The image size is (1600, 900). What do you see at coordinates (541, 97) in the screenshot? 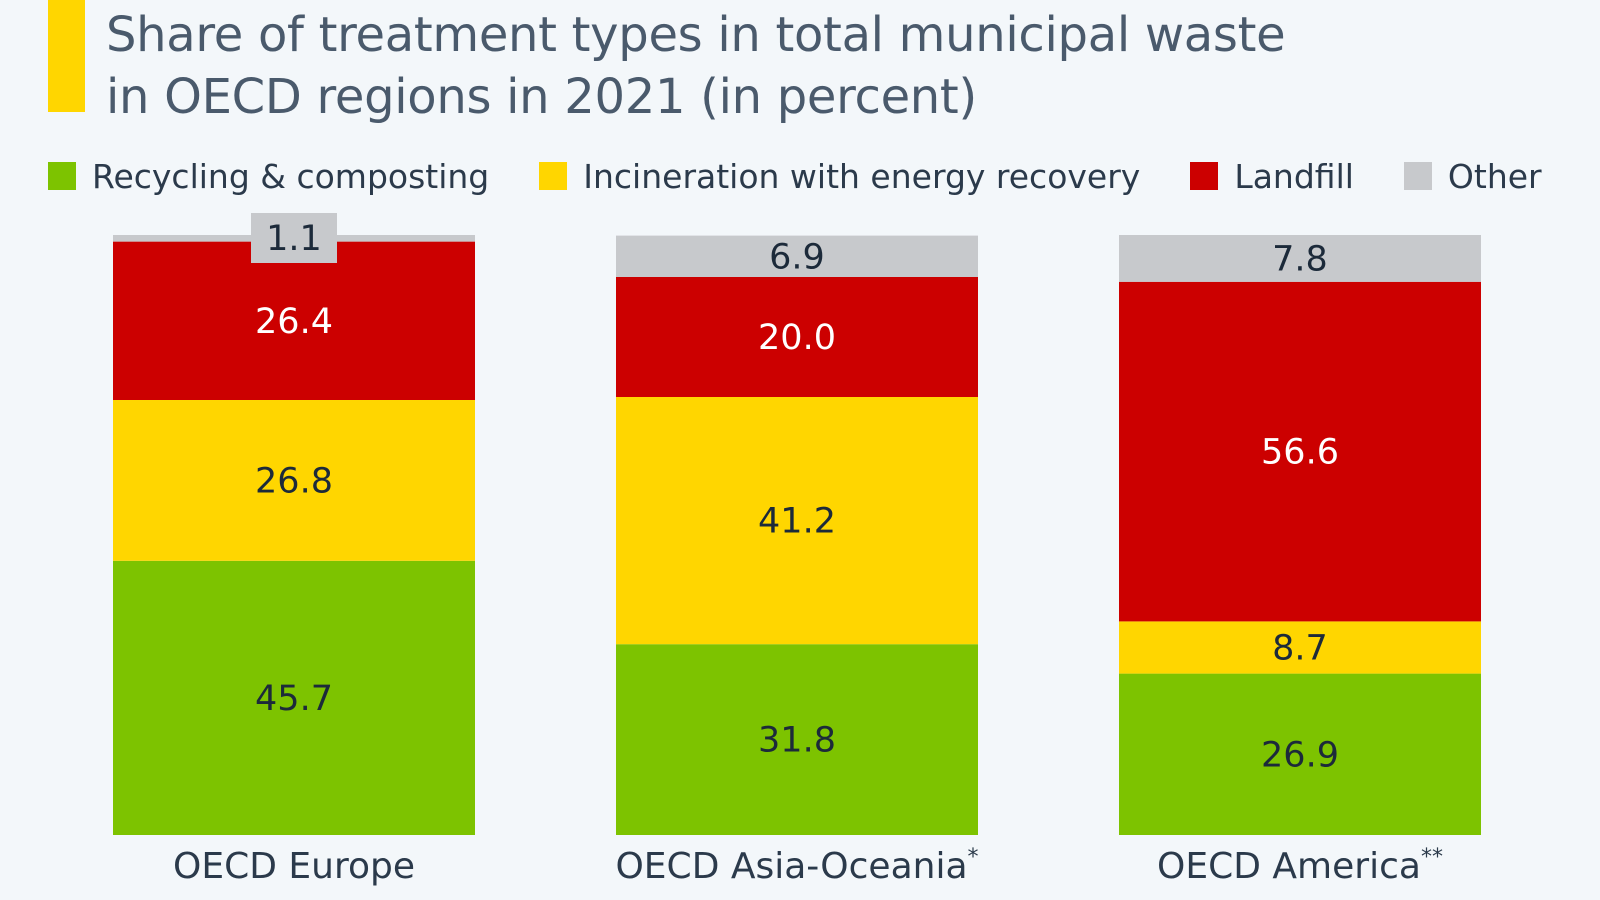
I see `chart-title-line-2: in OECD regions in 2021 (in percent)` at bounding box center [541, 97].